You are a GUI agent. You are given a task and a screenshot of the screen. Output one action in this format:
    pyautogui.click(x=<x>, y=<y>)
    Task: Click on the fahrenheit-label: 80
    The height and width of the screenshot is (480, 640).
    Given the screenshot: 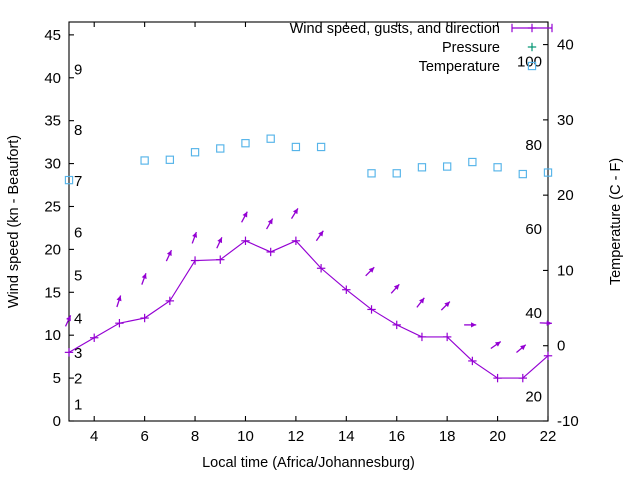 What is the action you would take?
    pyautogui.click(x=533, y=145)
    